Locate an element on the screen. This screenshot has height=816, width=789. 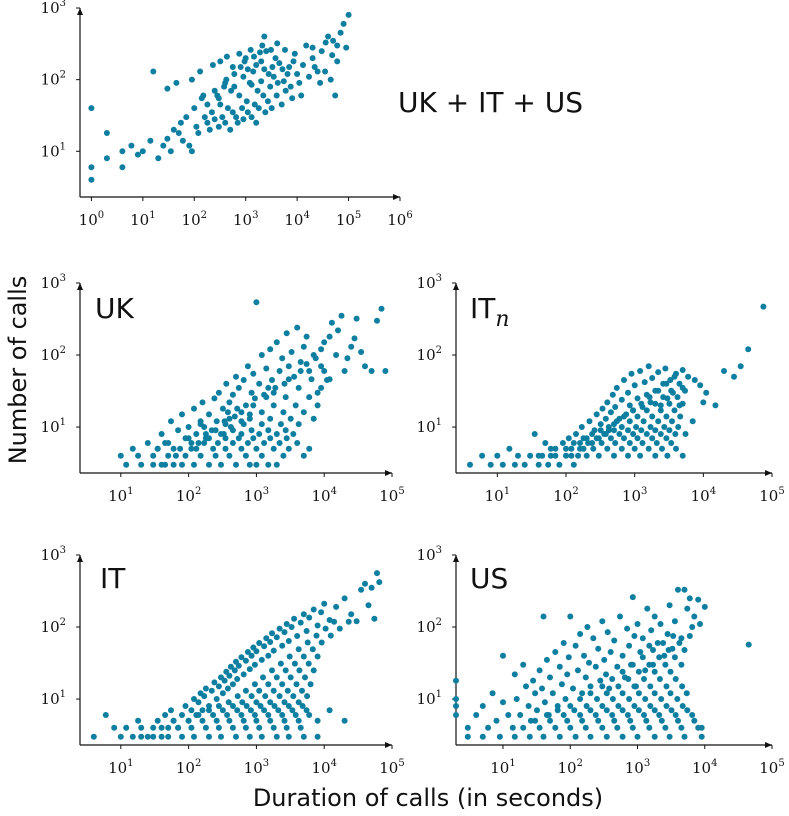
x-axis-arrow is located at coordinates (396, 197).